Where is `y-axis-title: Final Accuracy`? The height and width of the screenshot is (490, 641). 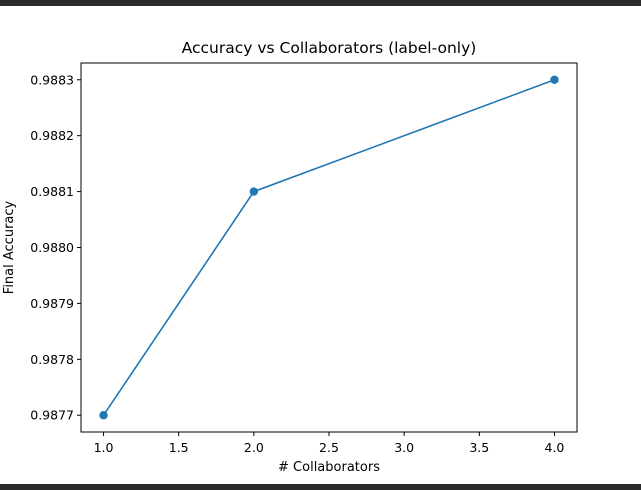
y-axis-title: Final Accuracy is located at coordinates (9, 247).